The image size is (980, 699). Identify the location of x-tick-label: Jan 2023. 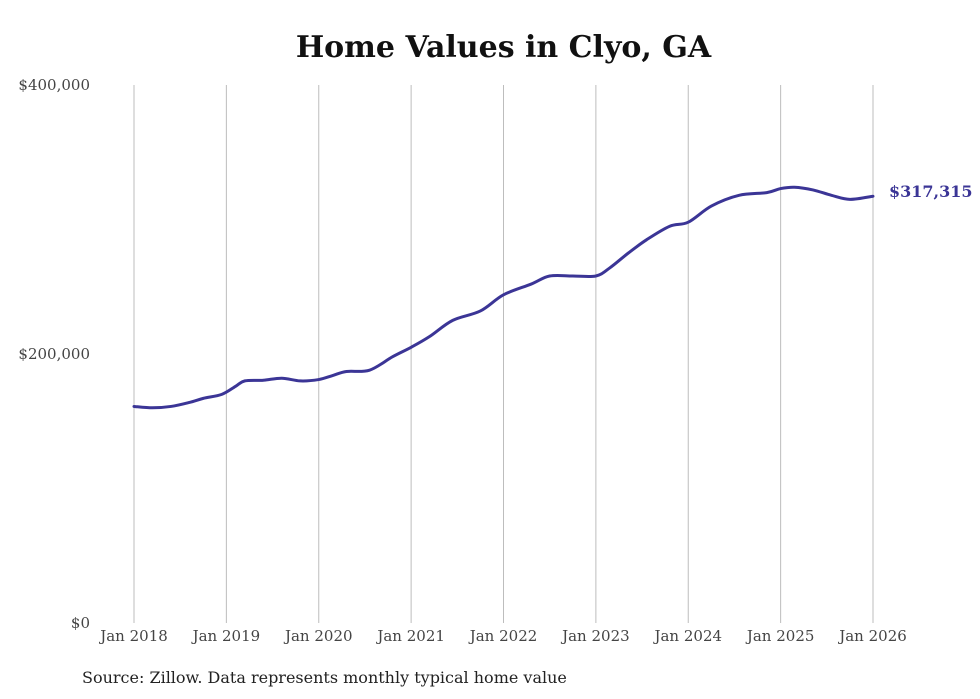
(595, 636).